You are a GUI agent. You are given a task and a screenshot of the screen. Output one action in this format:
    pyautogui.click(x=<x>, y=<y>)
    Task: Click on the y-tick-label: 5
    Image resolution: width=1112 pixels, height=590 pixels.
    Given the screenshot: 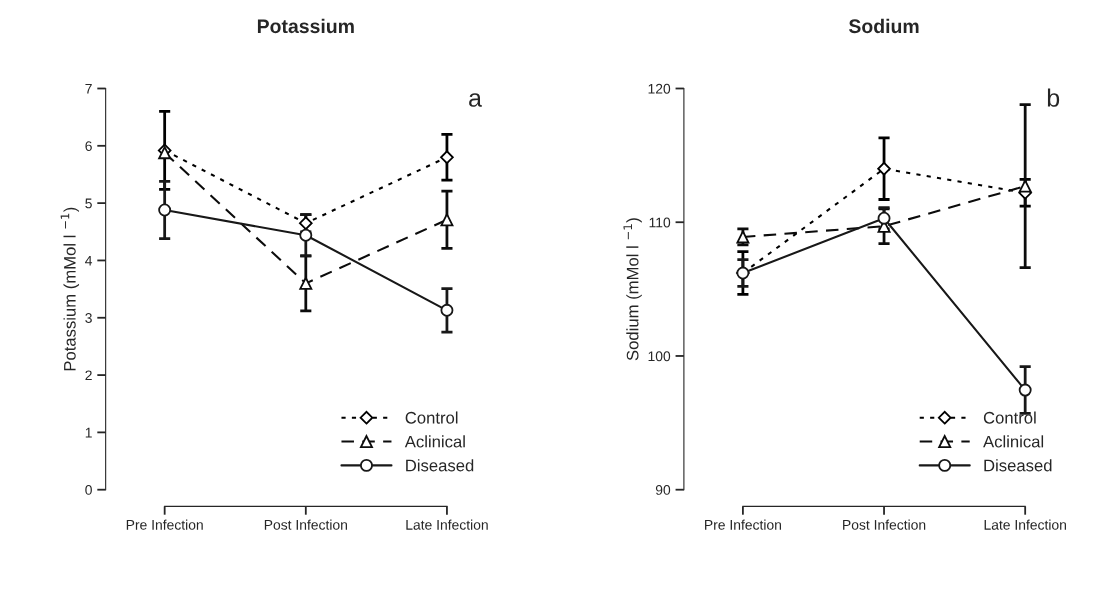 What is the action you would take?
    pyautogui.click(x=88, y=203)
    